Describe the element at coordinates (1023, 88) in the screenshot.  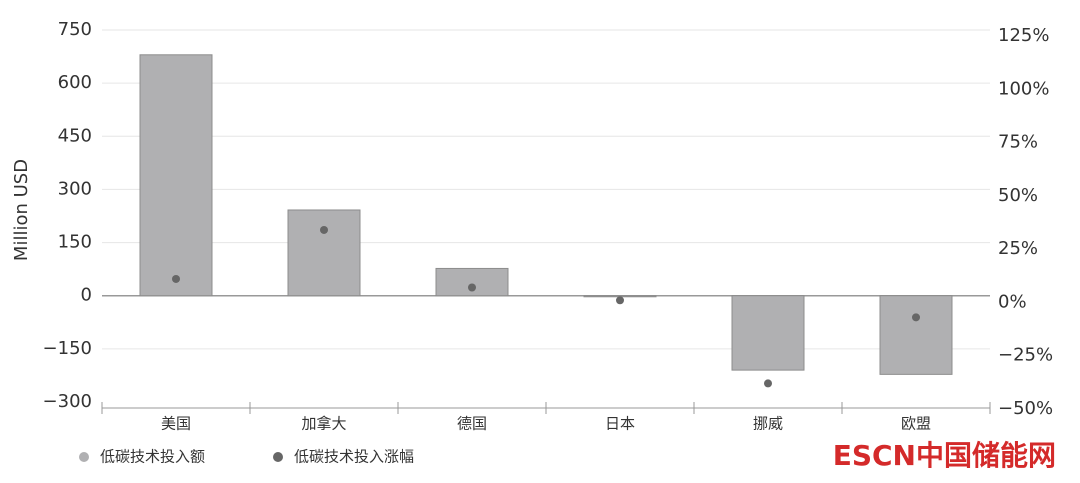
I see `y2-tick-label: 100%` at that location.